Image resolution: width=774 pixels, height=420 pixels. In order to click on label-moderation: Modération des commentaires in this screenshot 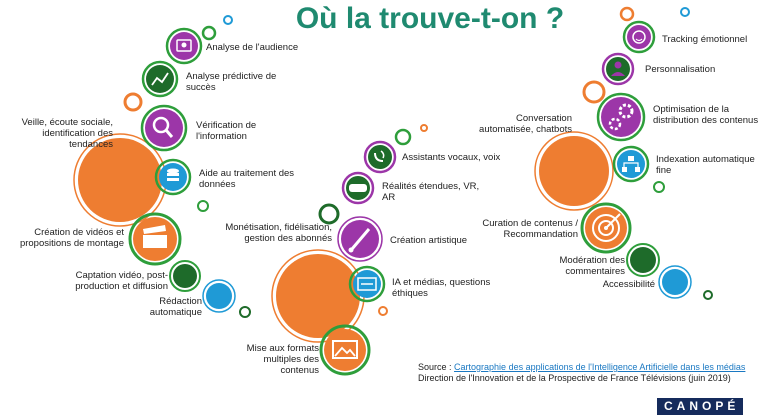, I will do `click(592, 266)`.